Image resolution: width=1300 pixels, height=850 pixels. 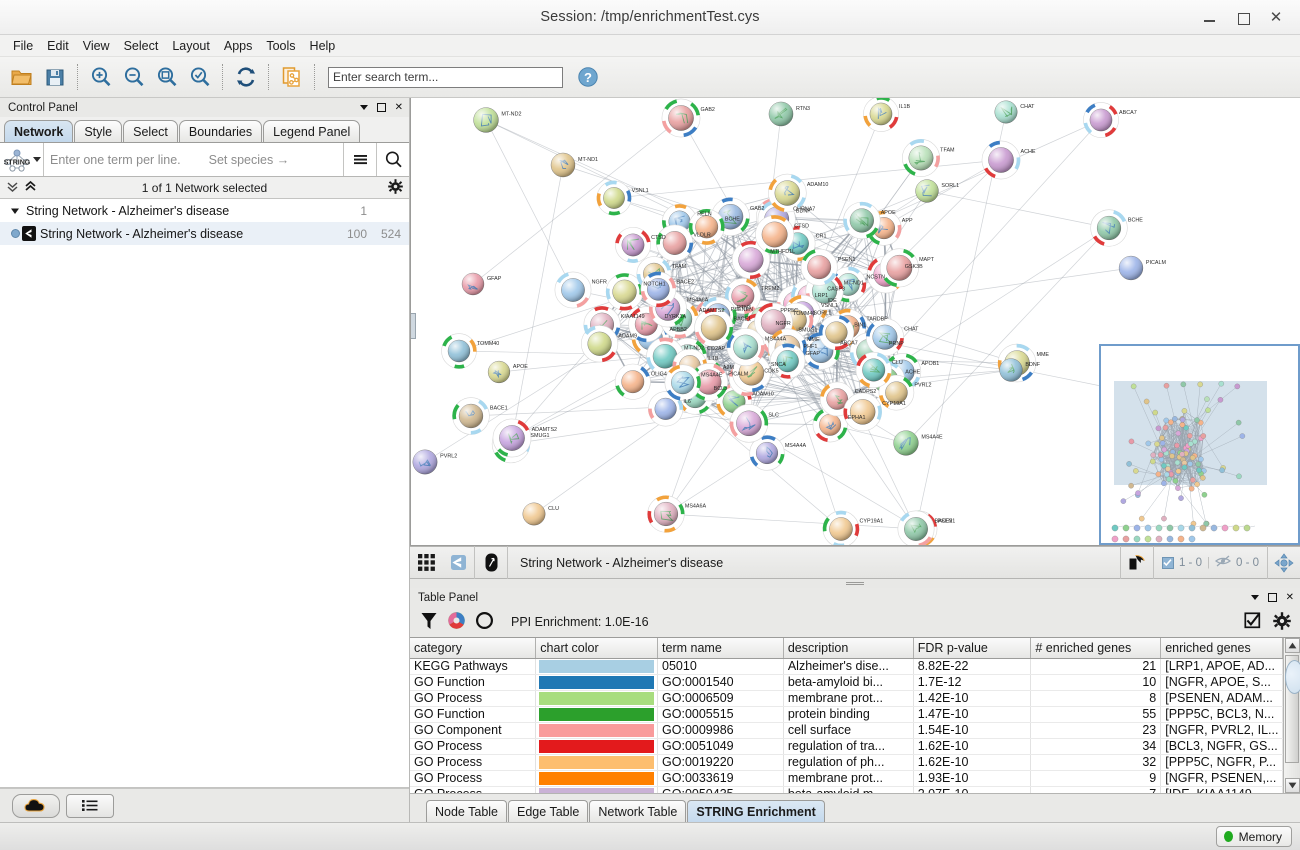 What do you see at coordinates (291, 77) in the screenshot?
I see `new-network-icon` at bounding box center [291, 77].